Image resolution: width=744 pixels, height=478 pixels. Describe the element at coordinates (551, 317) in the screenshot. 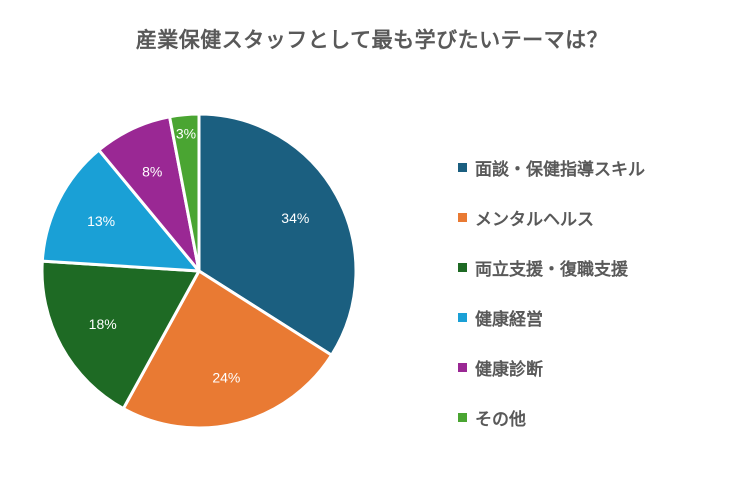

I see `legend-item: 健康経営` at that location.